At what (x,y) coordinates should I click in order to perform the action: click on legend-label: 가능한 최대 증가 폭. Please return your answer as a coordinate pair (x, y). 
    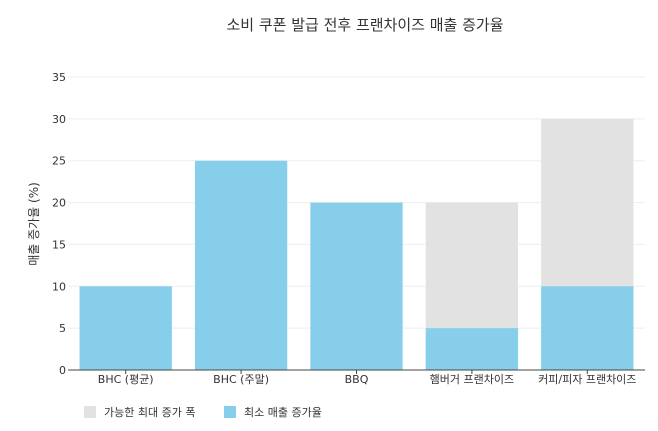
    Looking at the image, I should click on (149, 412).